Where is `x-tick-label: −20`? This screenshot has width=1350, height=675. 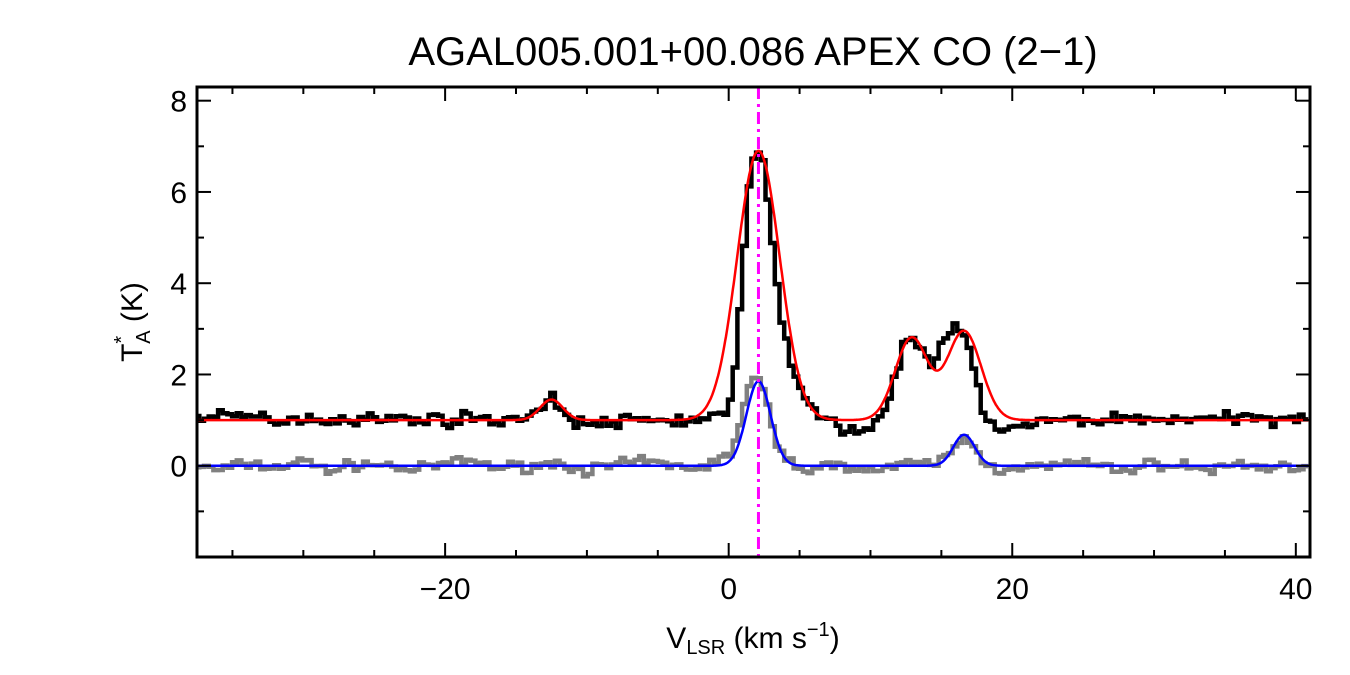 x-tick-label: −20 is located at coordinates (445, 589).